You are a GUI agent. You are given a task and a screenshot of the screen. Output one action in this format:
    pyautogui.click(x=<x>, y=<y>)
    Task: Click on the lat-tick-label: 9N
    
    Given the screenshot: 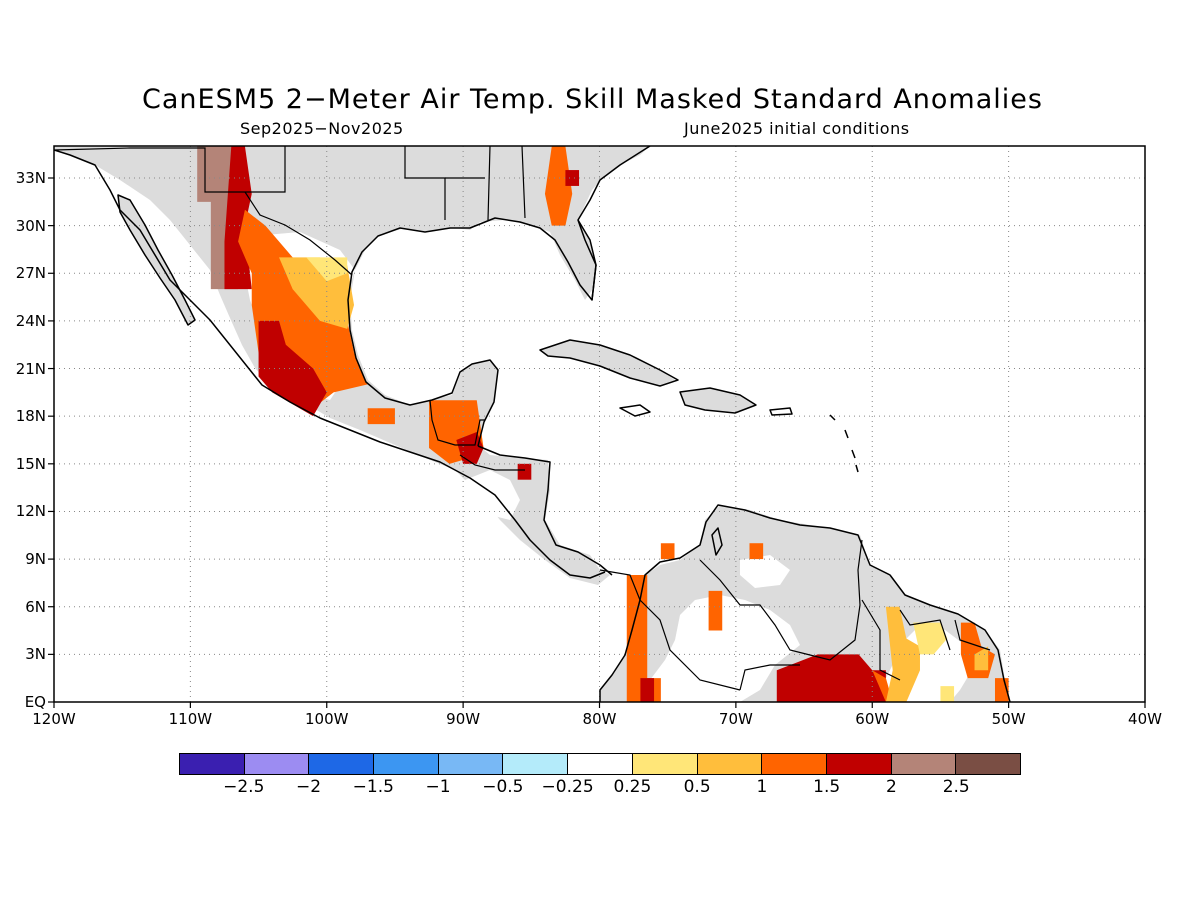 What is the action you would take?
    pyautogui.click(x=35, y=559)
    